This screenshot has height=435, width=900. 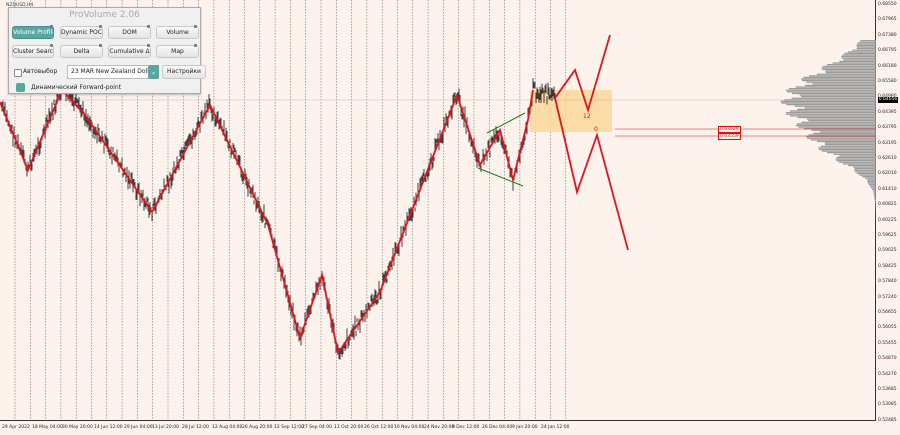 I want to click on cumulative-delta-button: Cumulative Δ, so click(x=129, y=51).